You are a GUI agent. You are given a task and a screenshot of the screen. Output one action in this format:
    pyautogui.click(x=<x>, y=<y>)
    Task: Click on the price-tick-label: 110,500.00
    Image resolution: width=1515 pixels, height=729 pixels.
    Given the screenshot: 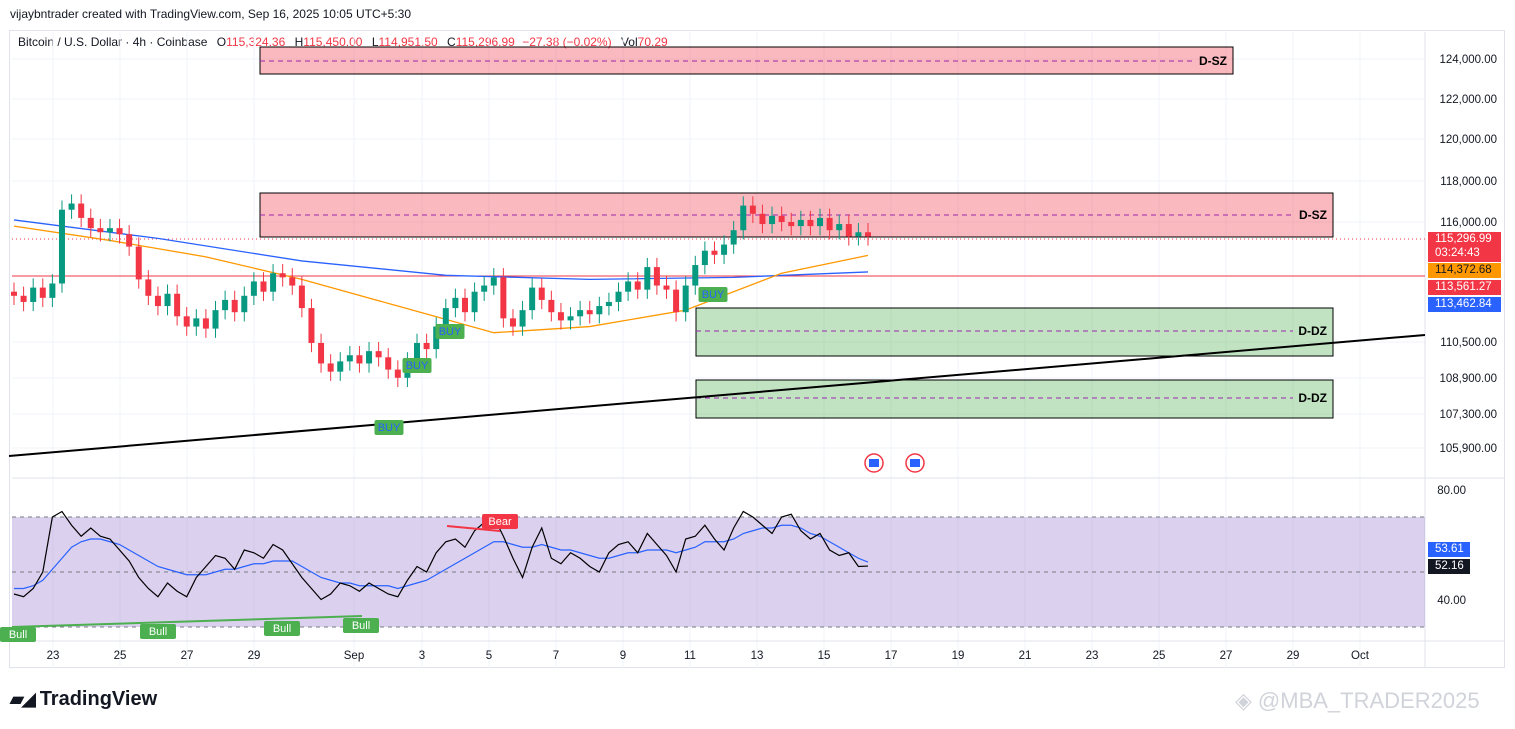 What is the action you would take?
    pyautogui.click(x=1468, y=343)
    